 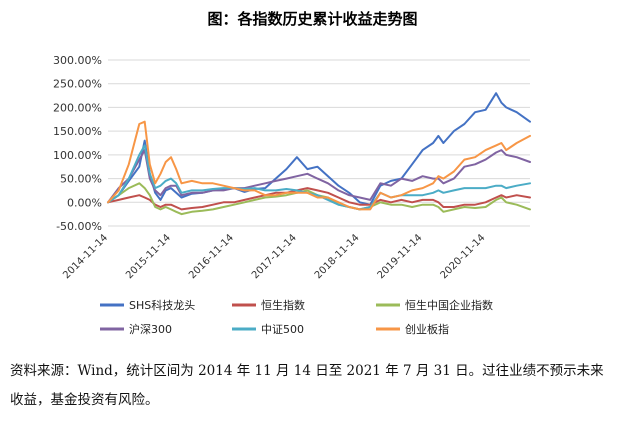 I want to click on x-tick-label: 2018-11-14, so click(x=337, y=256).